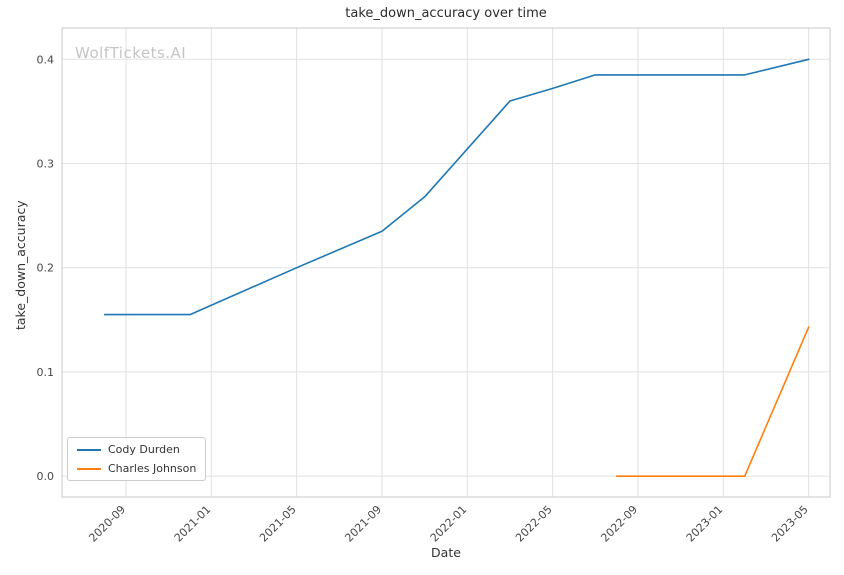  Describe the element at coordinates (131, 53) in the screenshot. I see `watermark: WolfTickets.AI` at that location.